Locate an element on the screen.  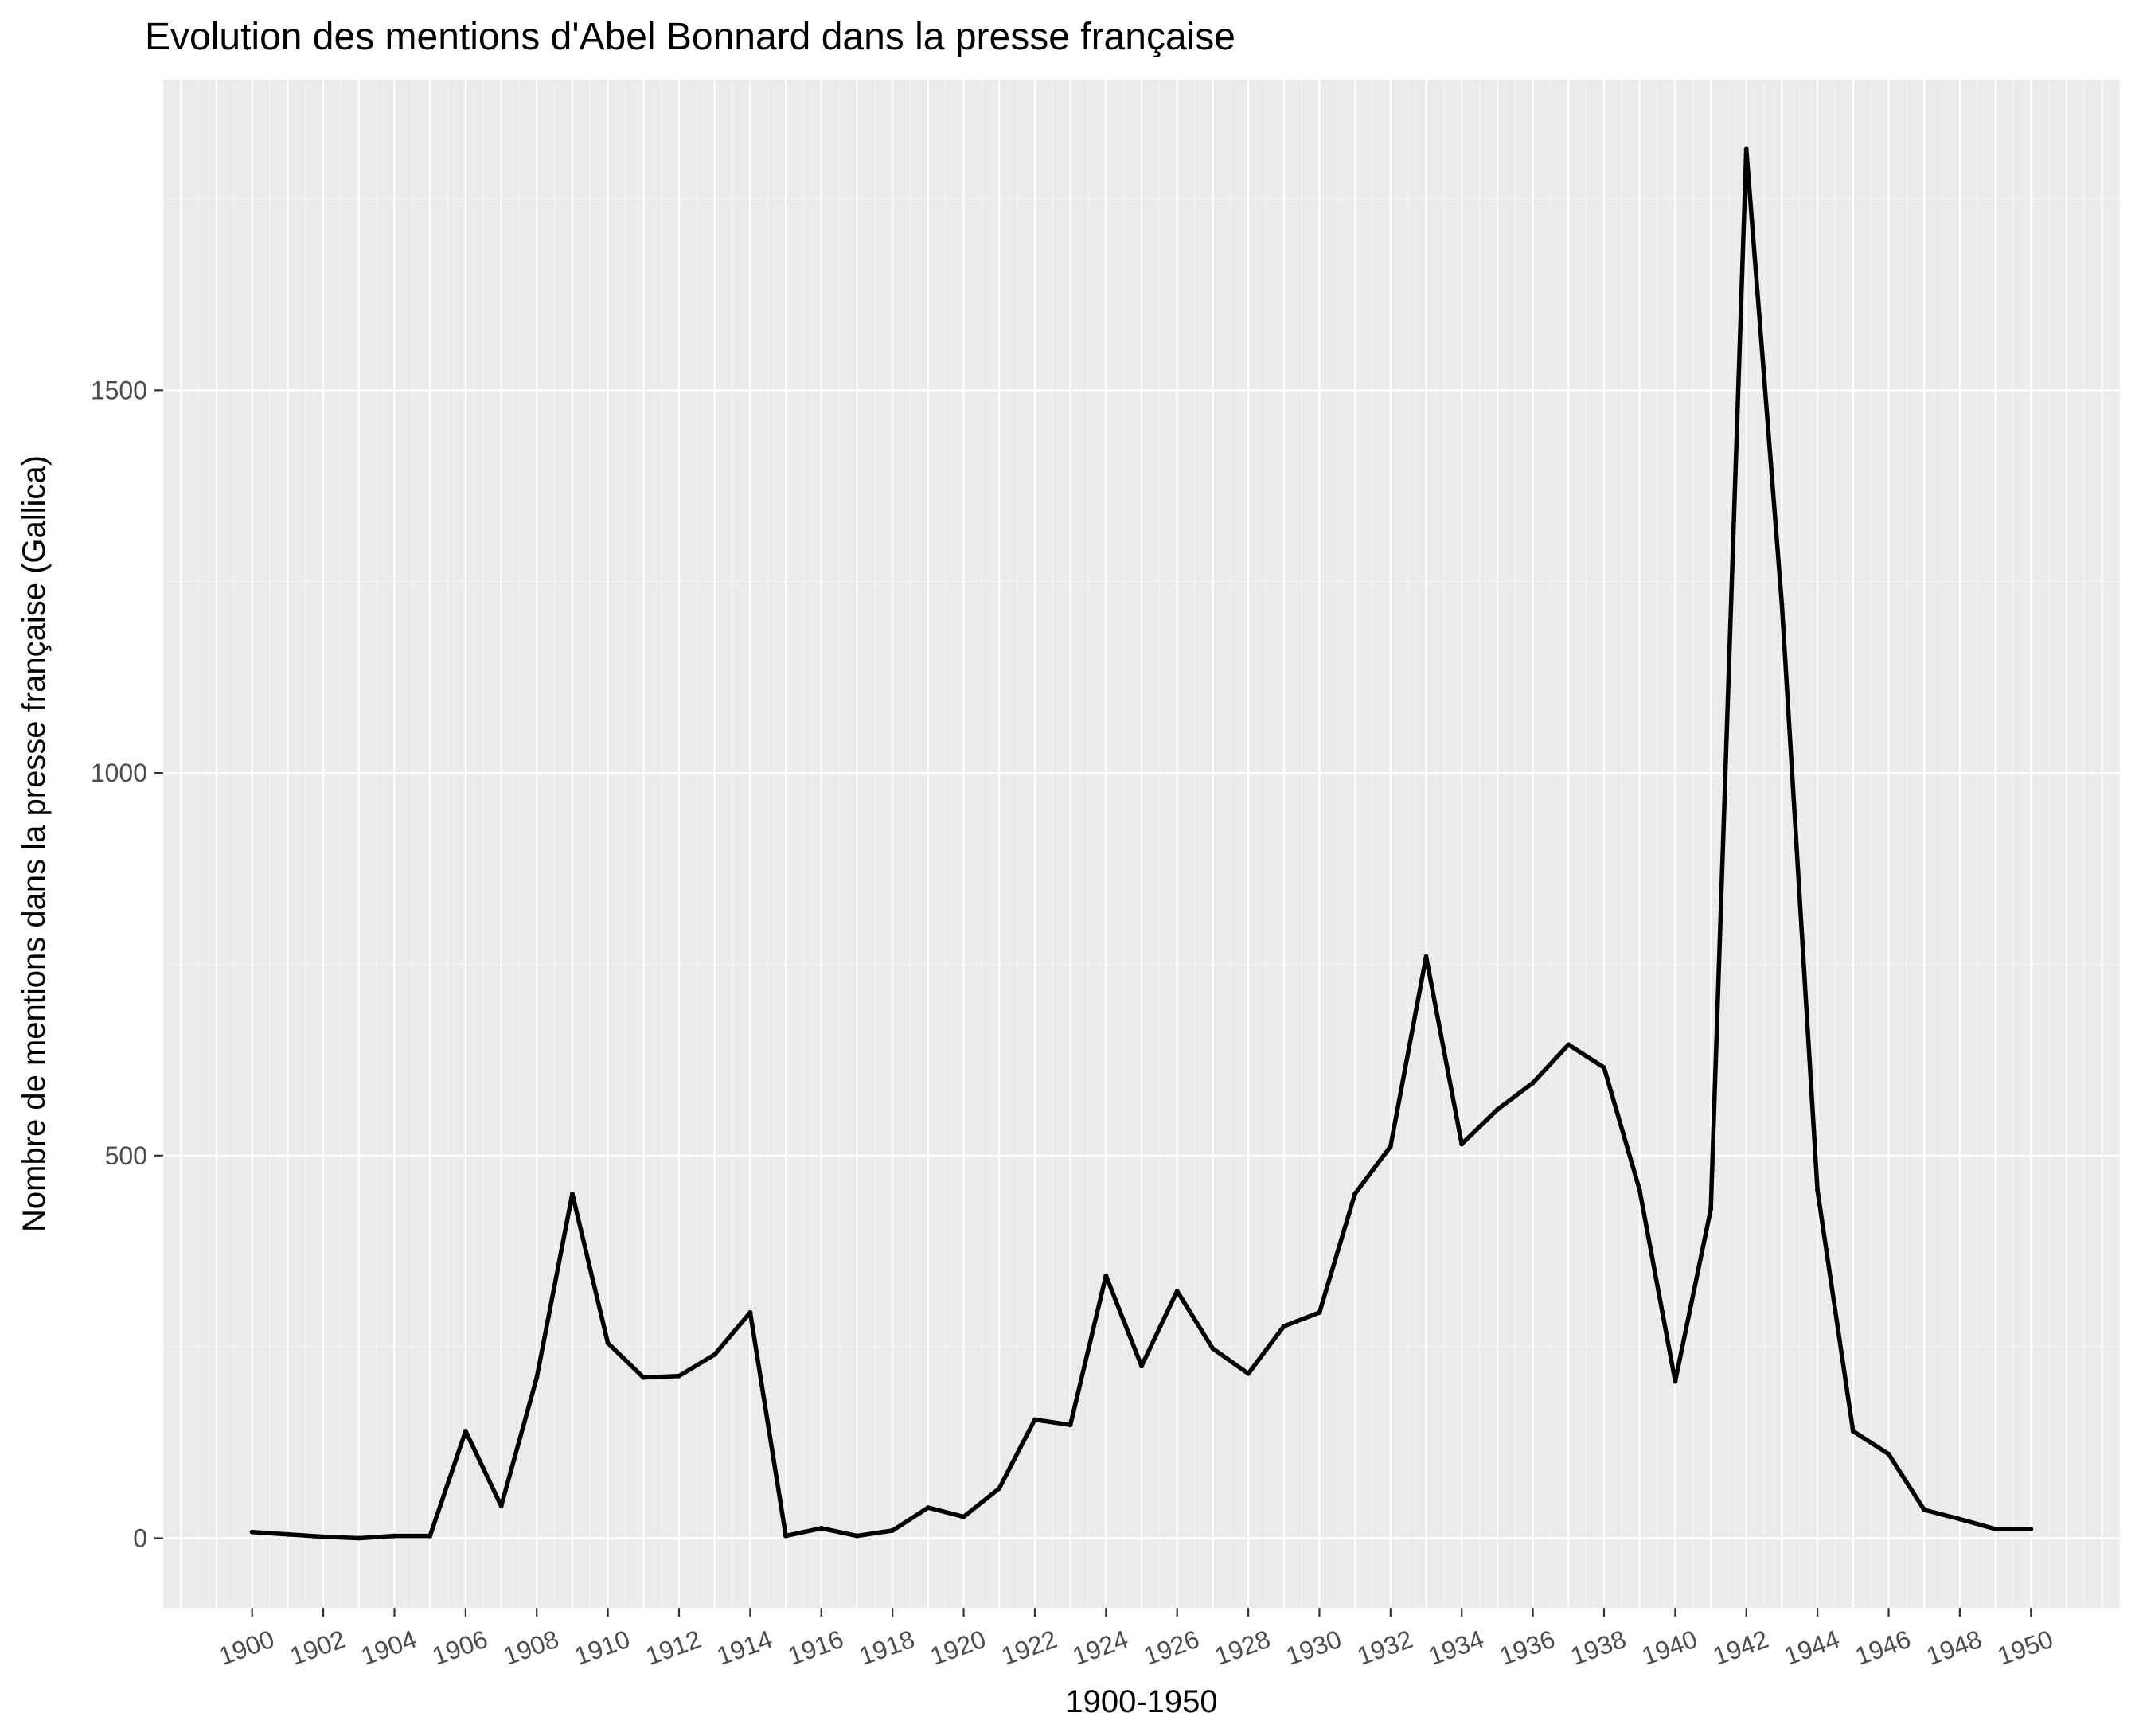
x-tick-label: 1922 is located at coordinates (1028, 1648).